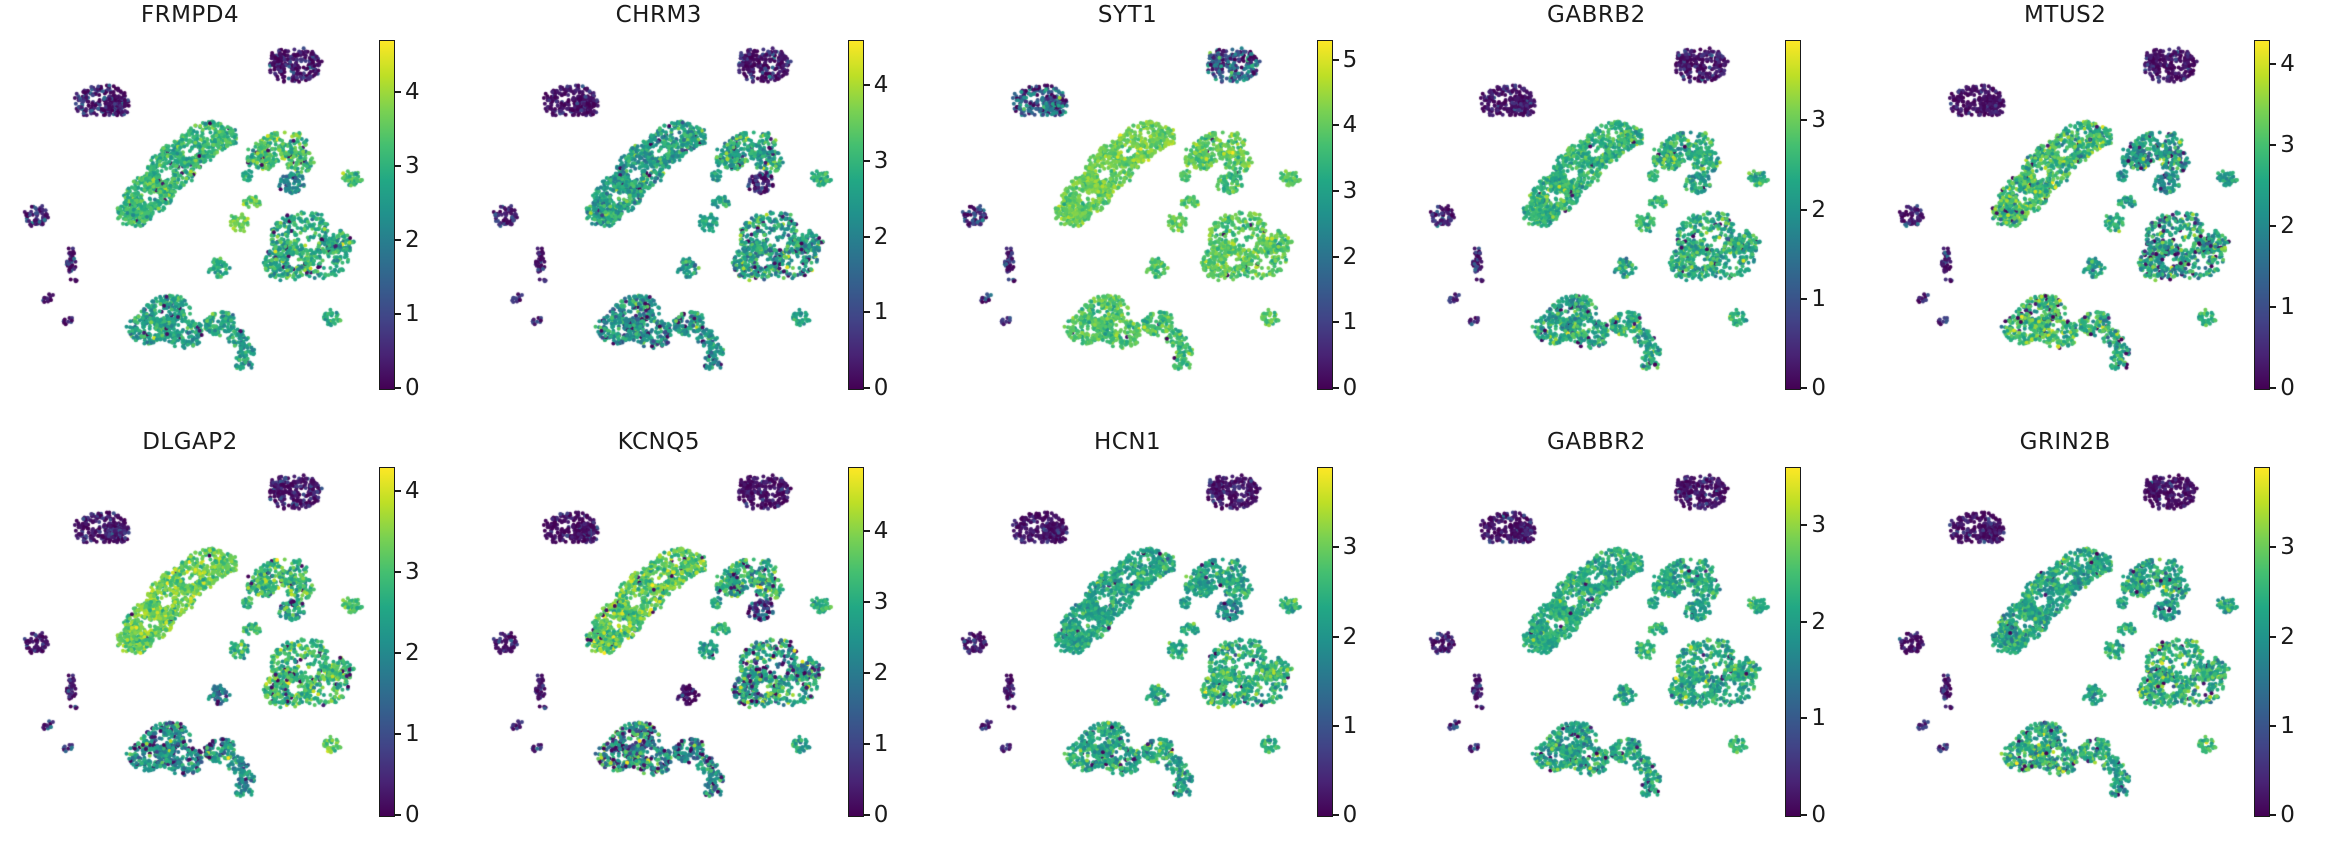 The height and width of the screenshot is (854, 2344). I want to click on umap-panel-dlgap2: DLGAP2 0 1 2 3 4, so click(234, 640).